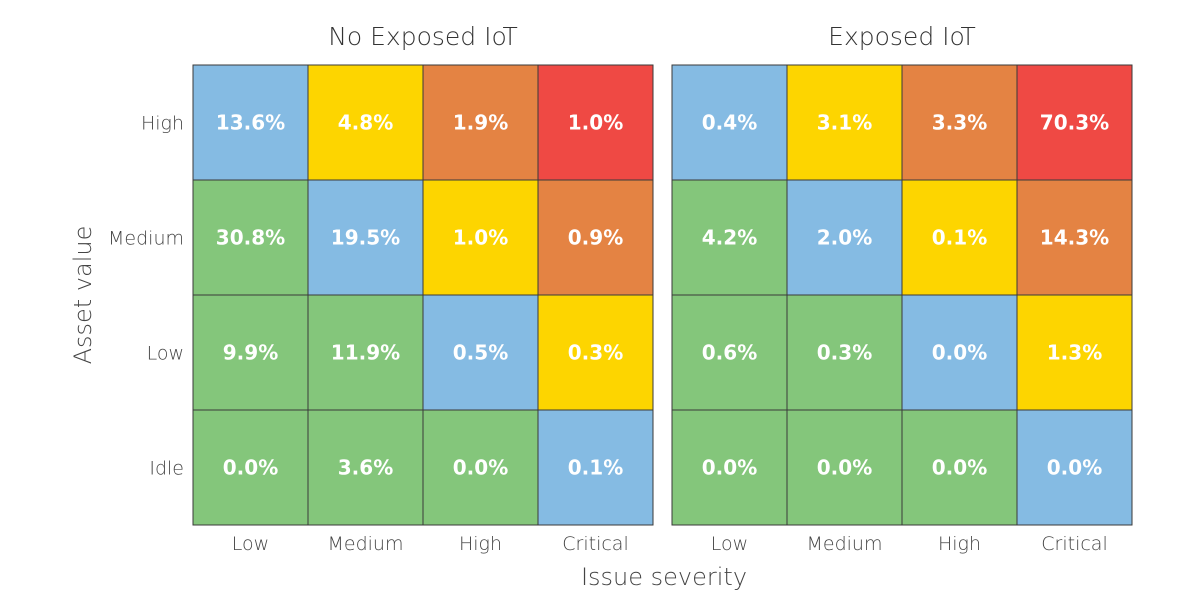 Image resolution: width=1200 pixels, height=600 pixels. I want to click on cell-value-label: 70.3%, so click(1074, 123).